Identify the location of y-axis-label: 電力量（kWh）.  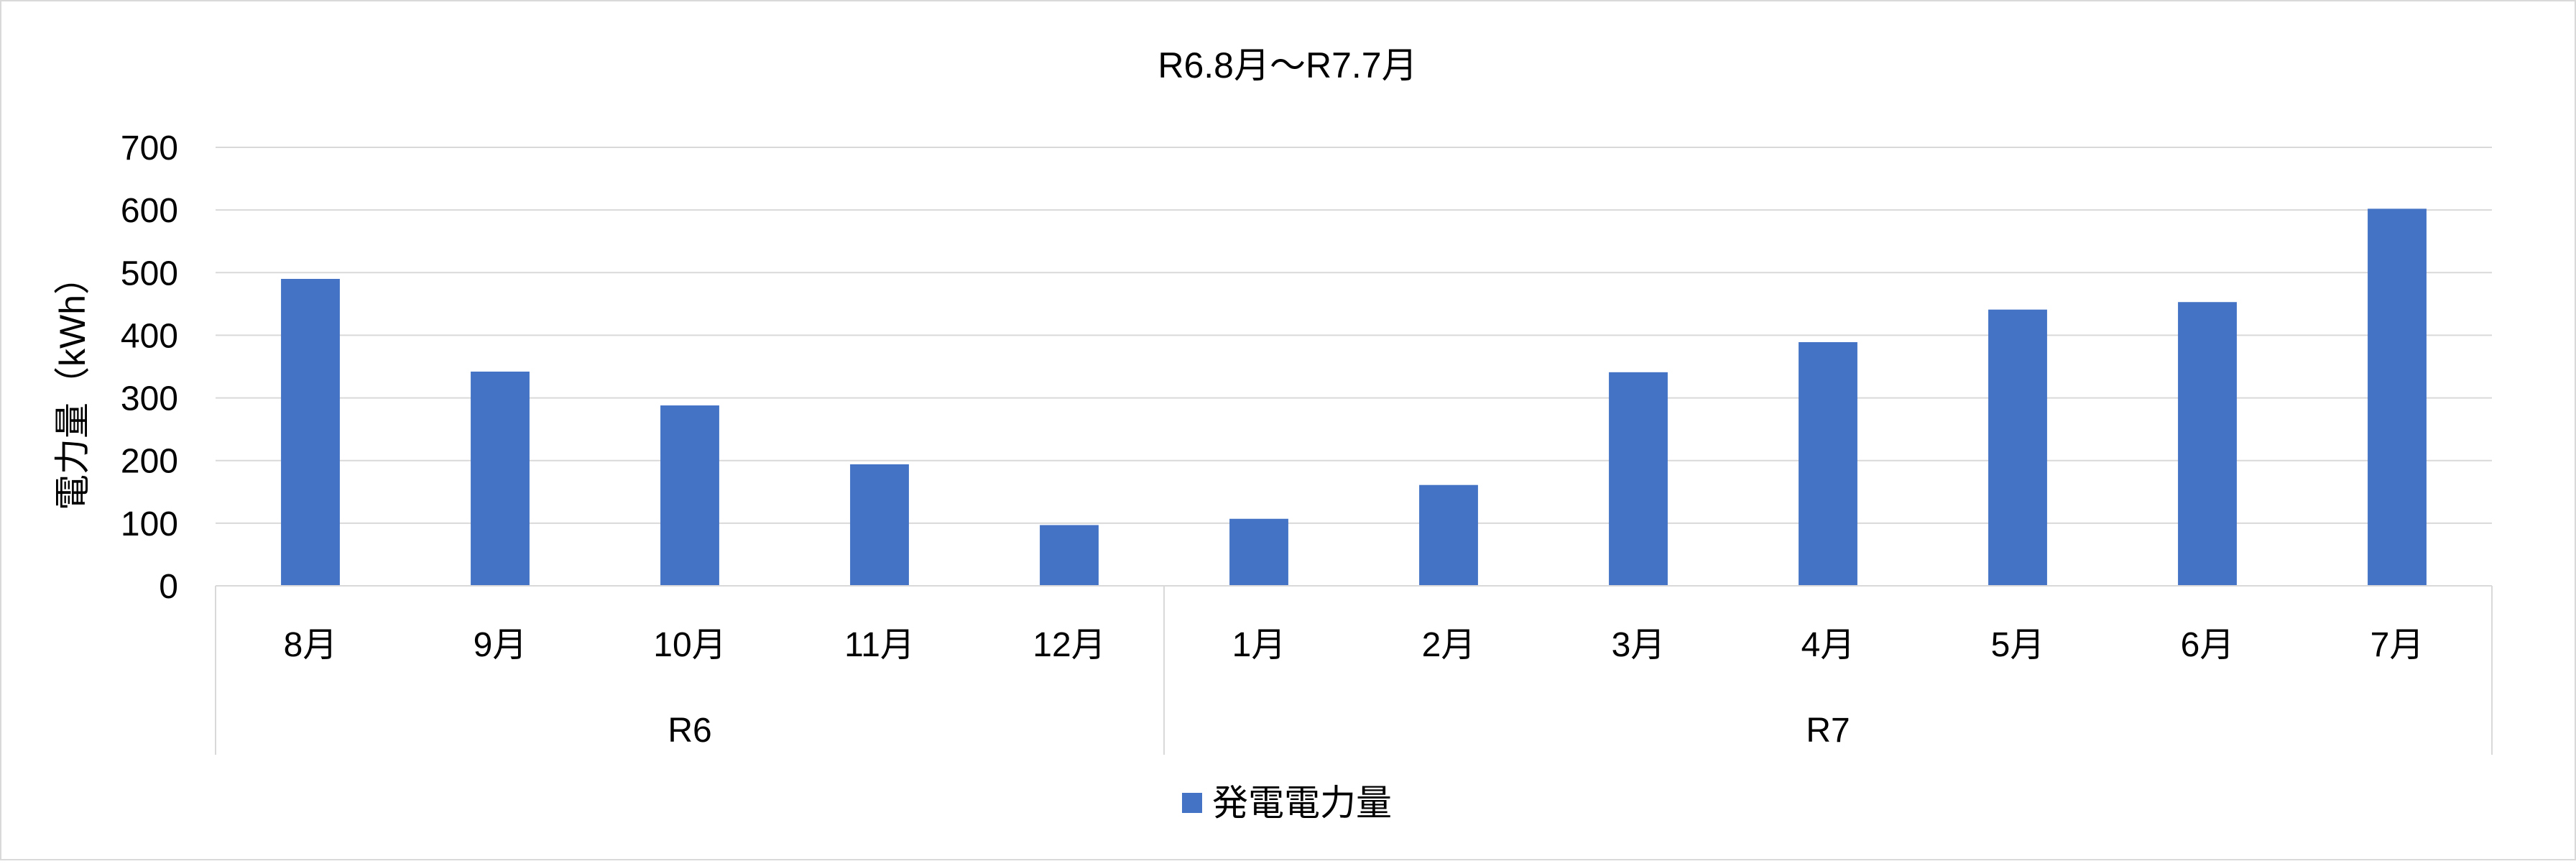
(72, 385).